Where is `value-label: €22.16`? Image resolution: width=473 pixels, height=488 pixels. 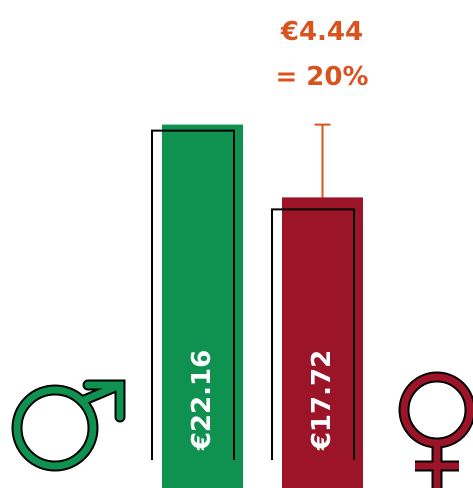
value-label: €22.16 is located at coordinates (202, 400).